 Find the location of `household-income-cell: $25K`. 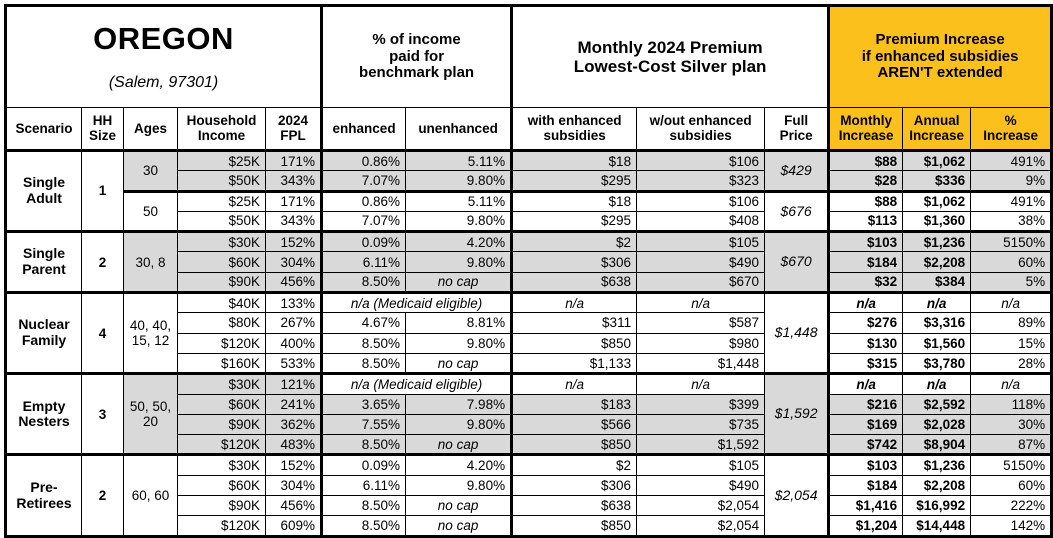

household-income-cell: $25K is located at coordinates (221, 160).